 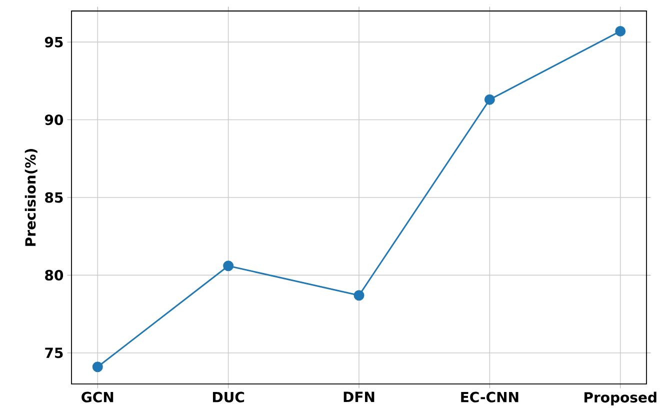 I want to click on x-tick-label: GCN, so click(x=98, y=397).